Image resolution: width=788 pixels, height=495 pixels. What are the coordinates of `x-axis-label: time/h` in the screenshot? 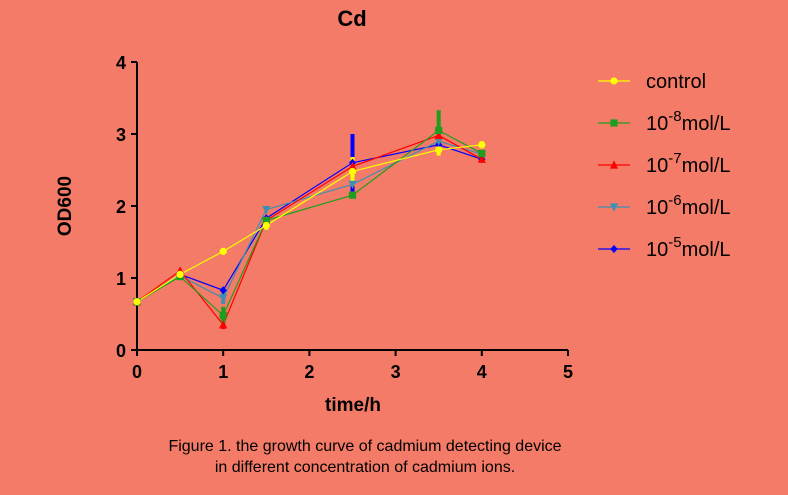 It's located at (353, 405).